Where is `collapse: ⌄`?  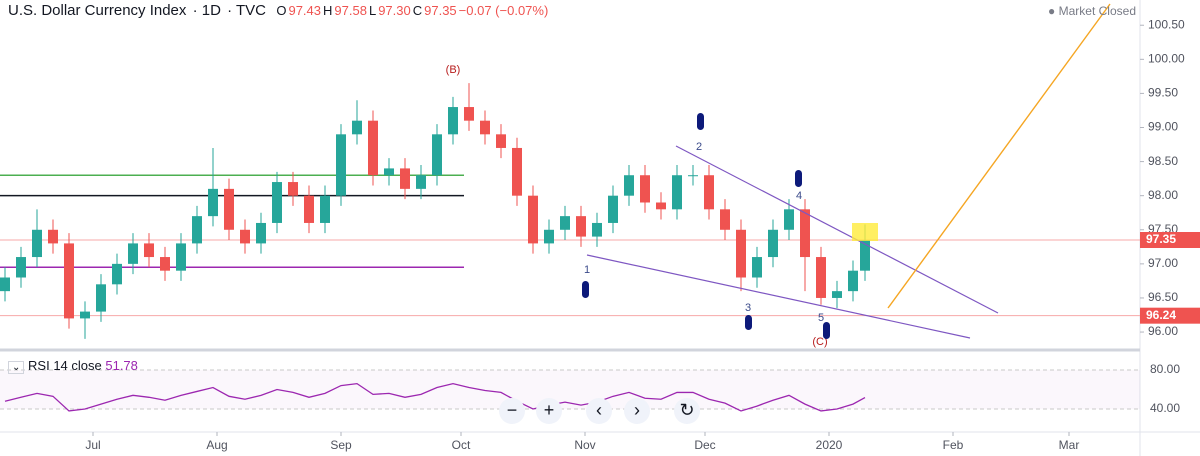
collapse: ⌄ is located at coordinates (16, 367).